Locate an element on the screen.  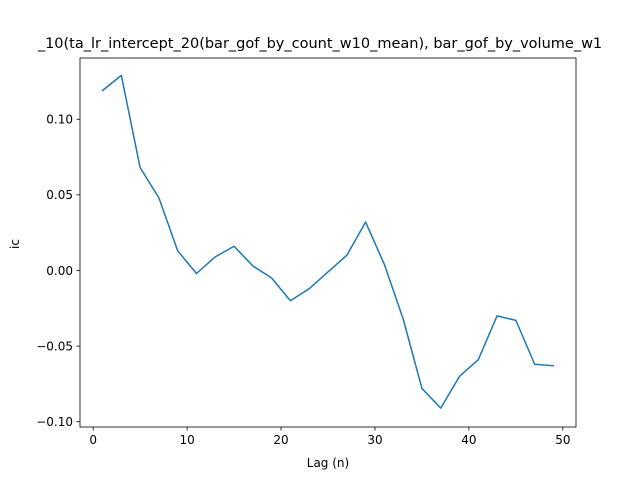
x-axis-ticks: 0 10 20 30 40 50 is located at coordinates (329, 437).